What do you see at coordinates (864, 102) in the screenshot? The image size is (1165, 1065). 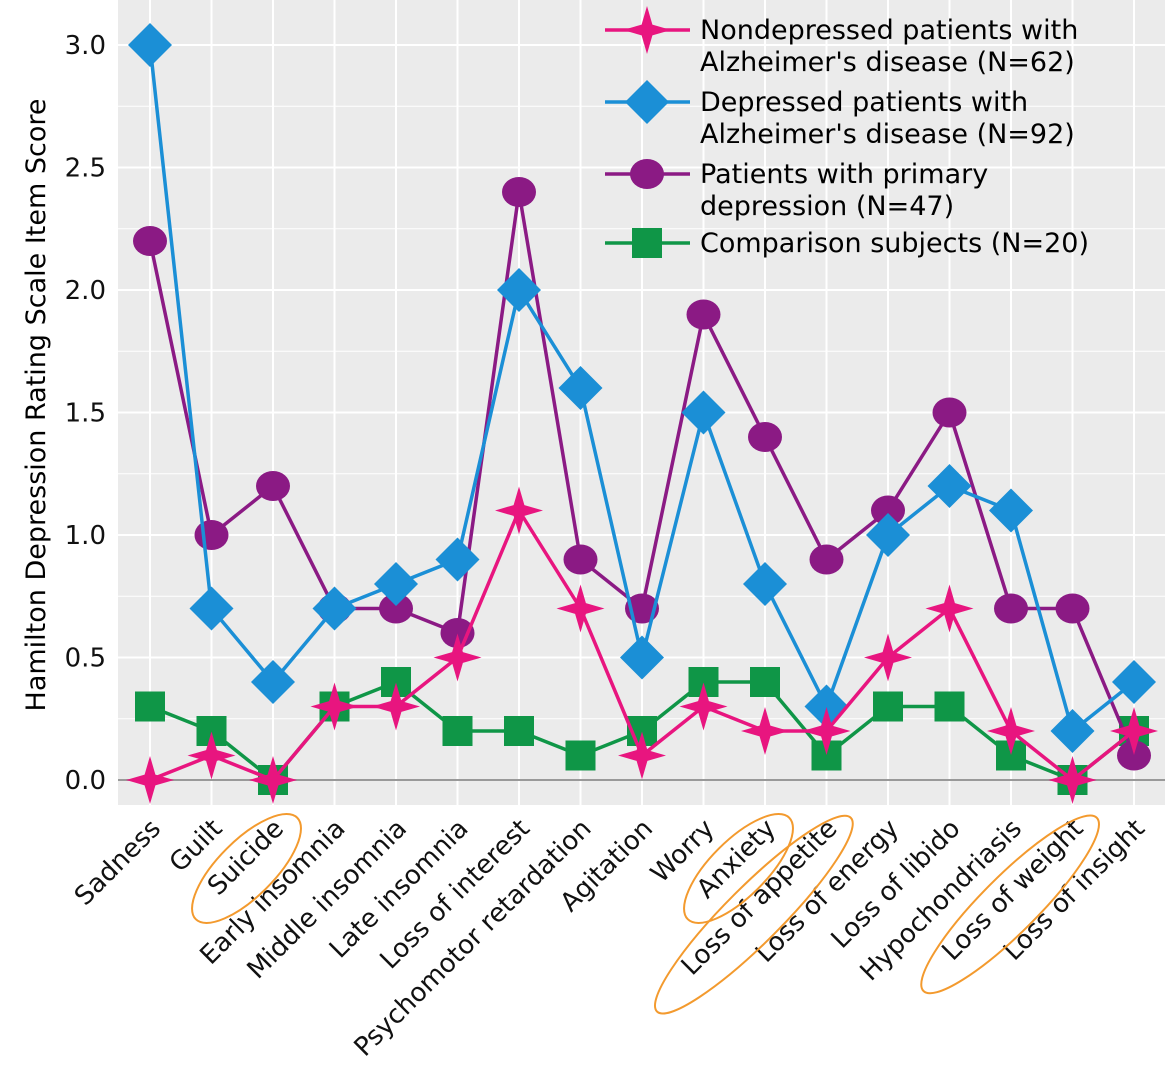 I see `legend-label: Depressed patients with` at bounding box center [864, 102].